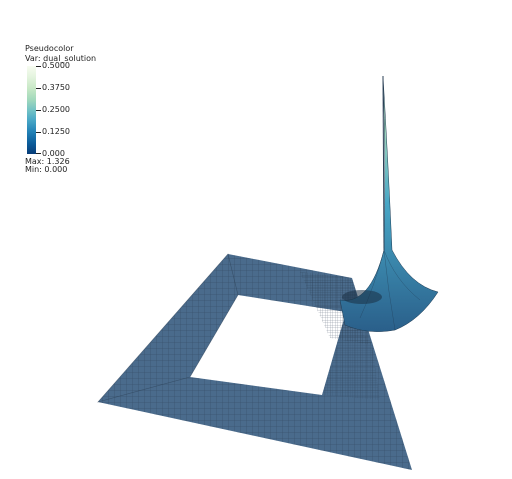 The image size is (512, 479). What do you see at coordinates (53, 153) in the screenshot?
I see `tick-label: 0.000` at bounding box center [53, 153].